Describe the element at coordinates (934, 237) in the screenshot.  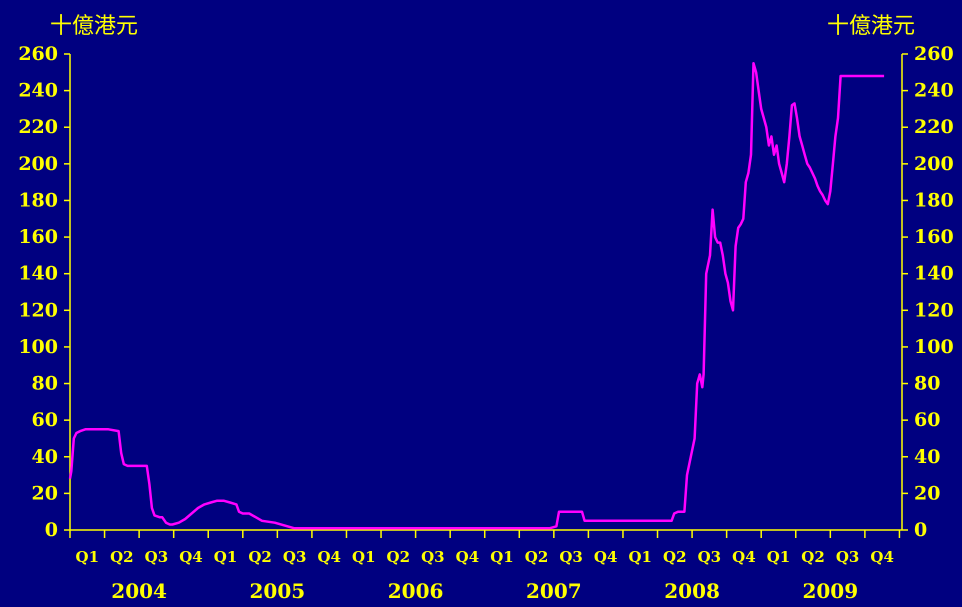
I see `y-tick-label-right: 160` at that location.